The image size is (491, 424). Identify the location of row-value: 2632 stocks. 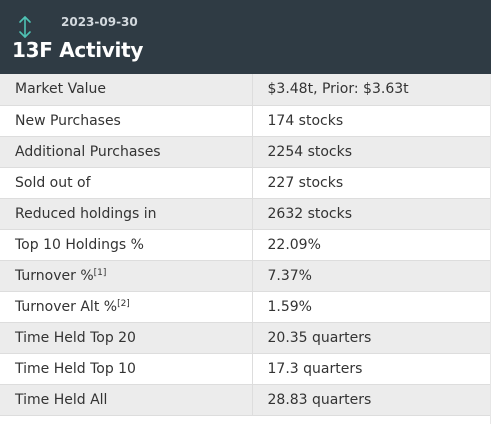
(371, 214).